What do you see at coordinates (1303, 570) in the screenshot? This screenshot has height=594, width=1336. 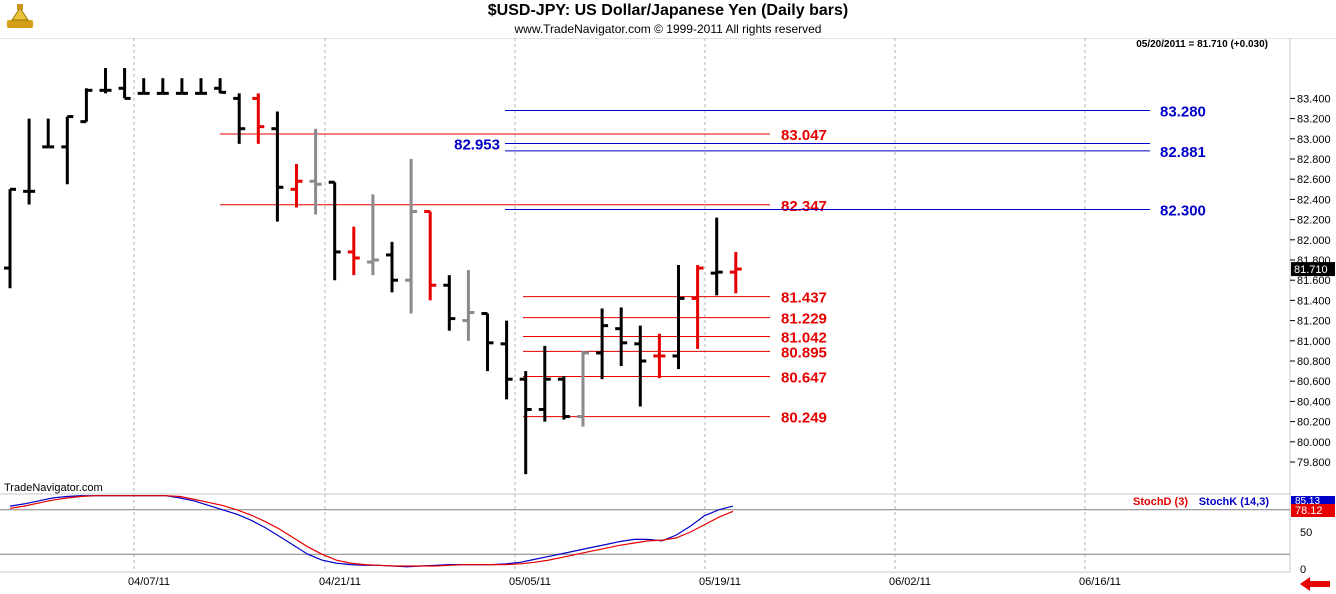 I see `stoch-tick-label: 0` at bounding box center [1303, 570].